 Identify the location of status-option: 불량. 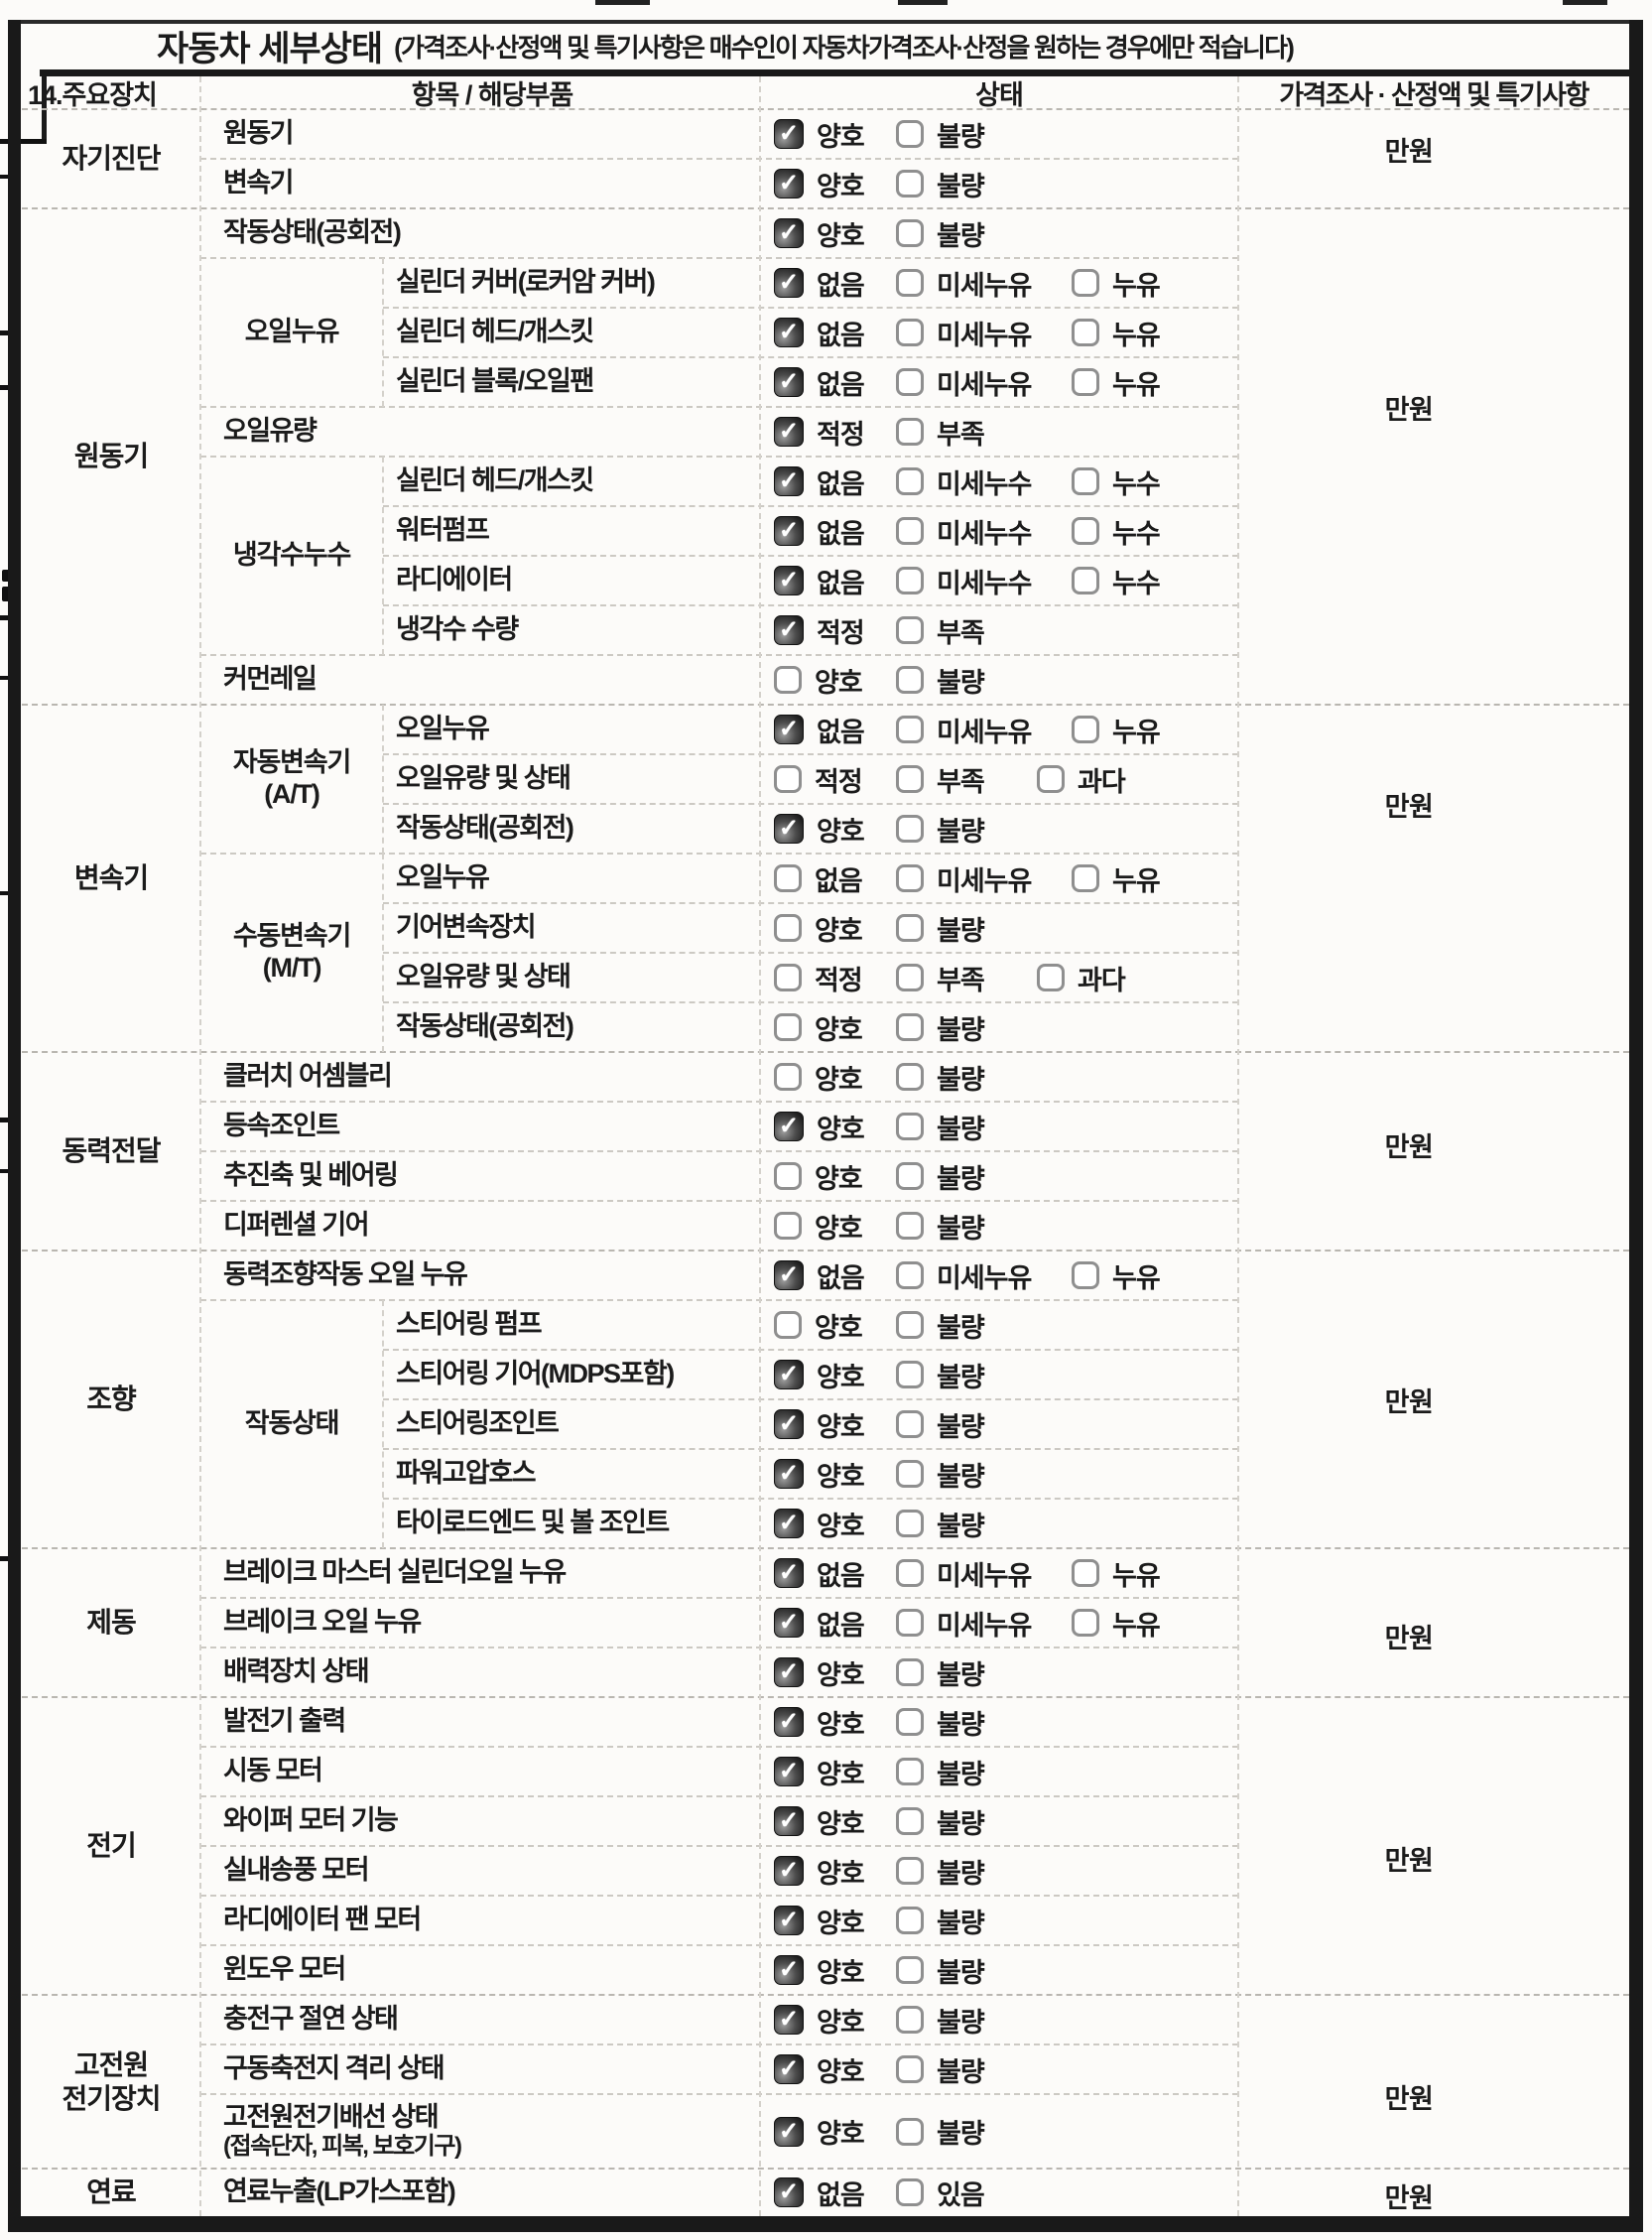
(940, 1027).